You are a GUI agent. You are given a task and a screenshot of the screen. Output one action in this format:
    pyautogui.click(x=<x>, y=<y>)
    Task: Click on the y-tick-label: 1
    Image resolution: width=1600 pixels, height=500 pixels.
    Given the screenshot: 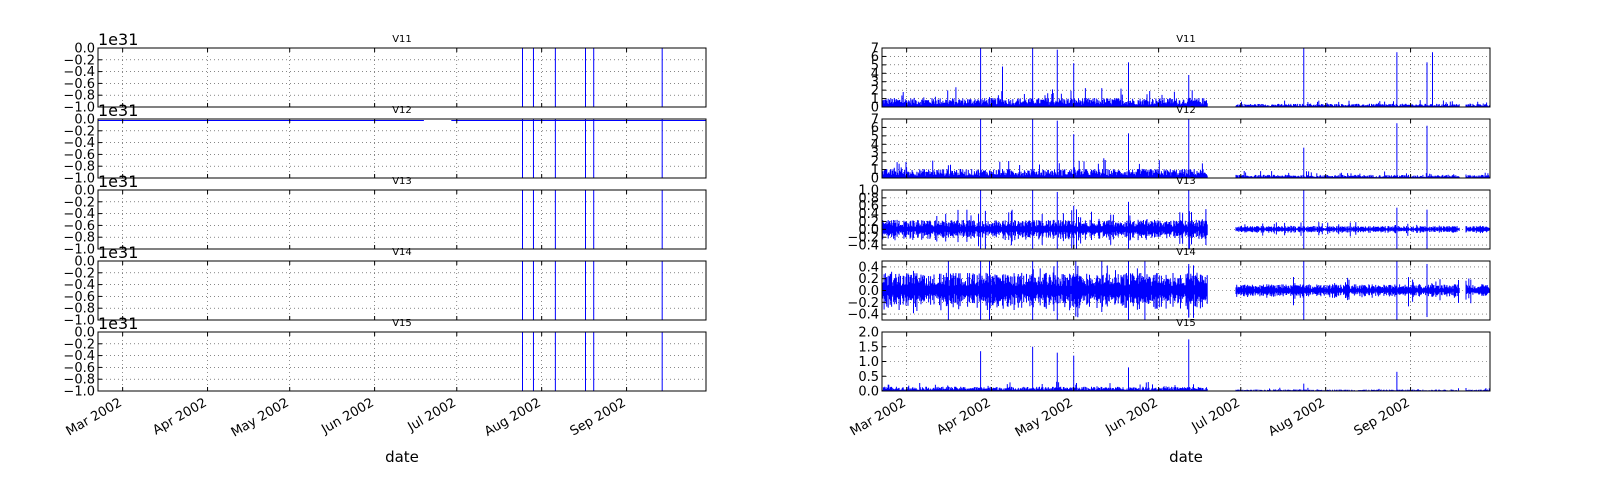 What is the action you would take?
    pyautogui.click(x=875, y=170)
    